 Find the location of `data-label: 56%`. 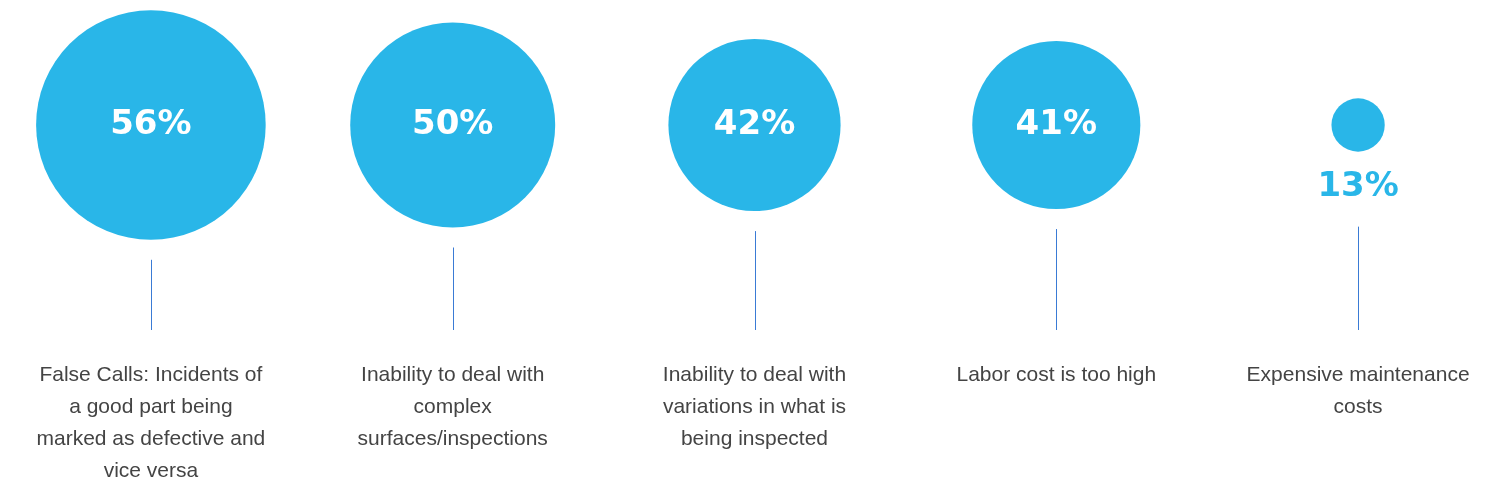

data-label: 56% is located at coordinates (151, 121).